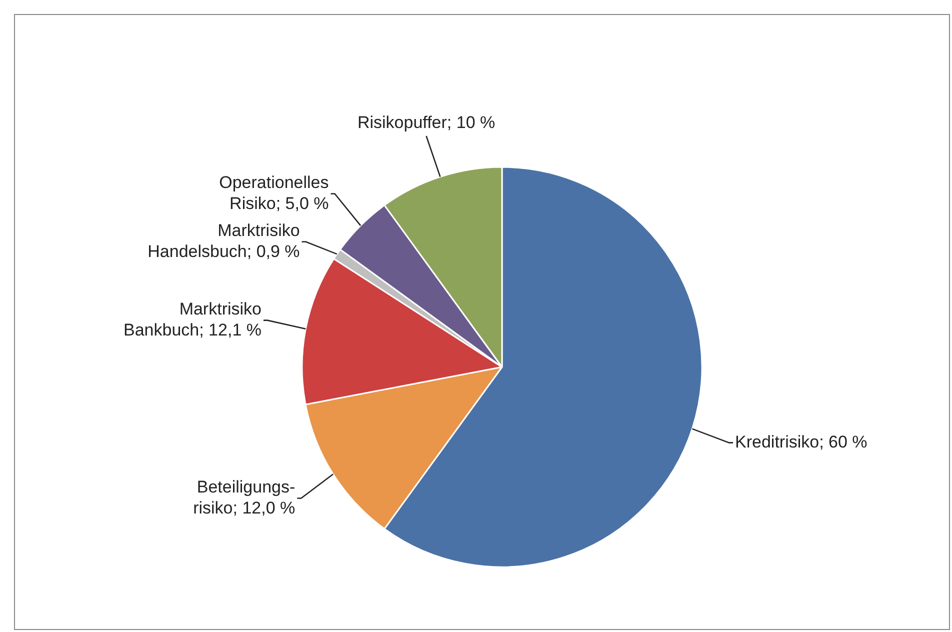 The image size is (952, 632). What do you see at coordinates (801, 442) in the screenshot?
I see `slice-label: Kreditrisiko; 60 %` at bounding box center [801, 442].